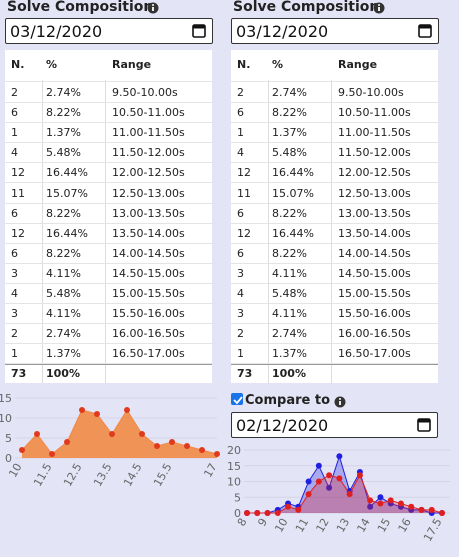 Image resolution: width=459 pixels, height=557 pixels. What do you see at coordinates (374, 113) in the screenshot?
I see `table-cell: 10.50-11.00s` at bounding box center [374, 113].